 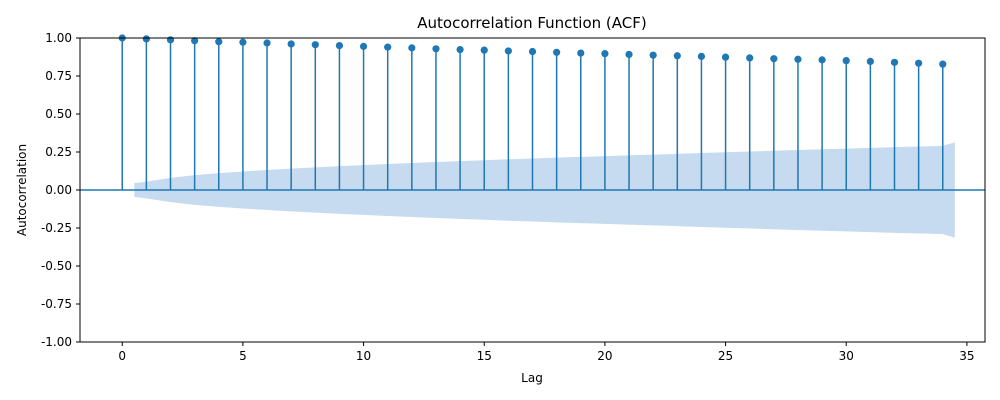 I want to click on y-tick-label-1: -0.75, so click(x=56, y=304).